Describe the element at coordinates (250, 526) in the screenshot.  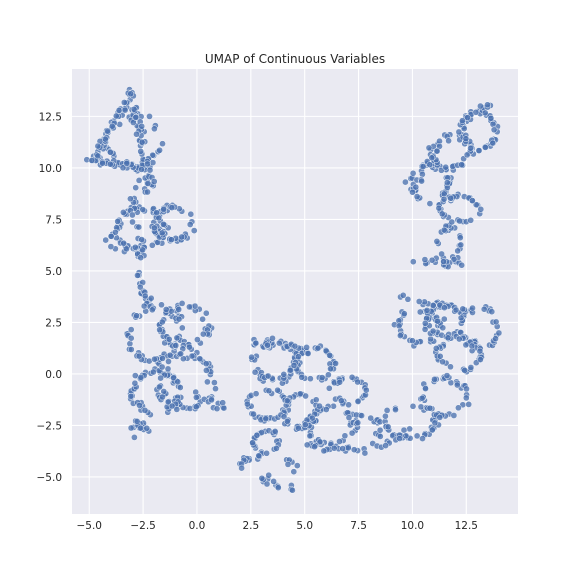
I see `x-tick-label: 2.5` at that location.